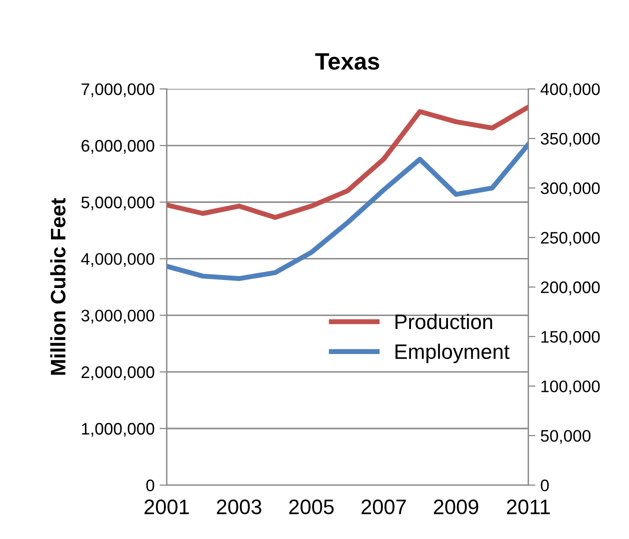 The width and height of the screenshot is (629, 539). What do you see at coordinates (565, 437) in the screenshot?
I see `y2-tick-label: 50,000` at bounding box center [565, 437].